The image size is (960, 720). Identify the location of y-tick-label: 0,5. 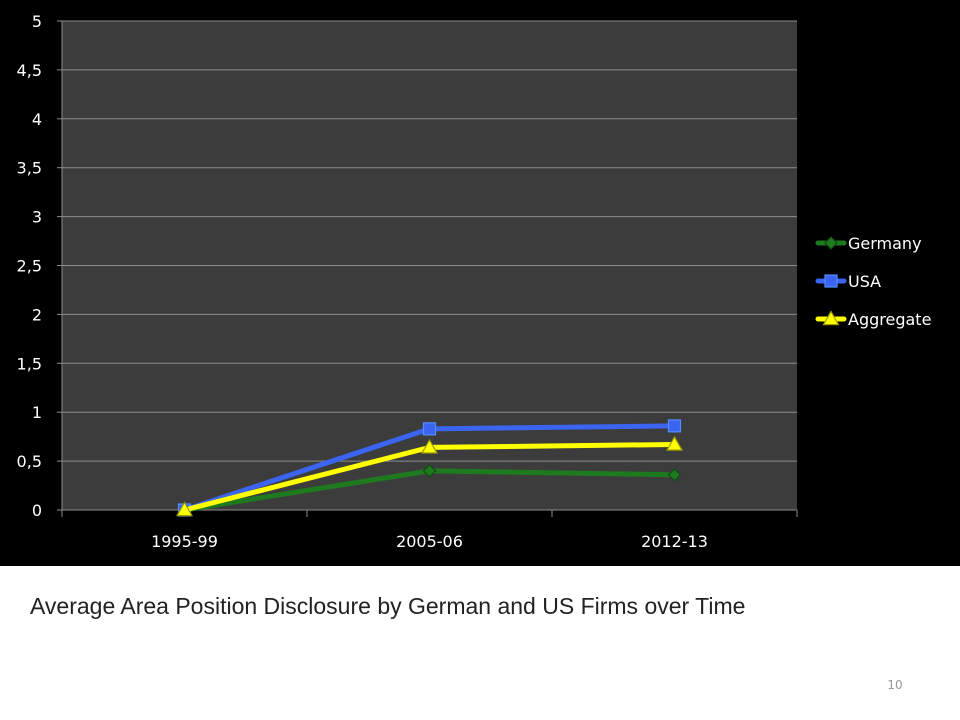
(29, 461).